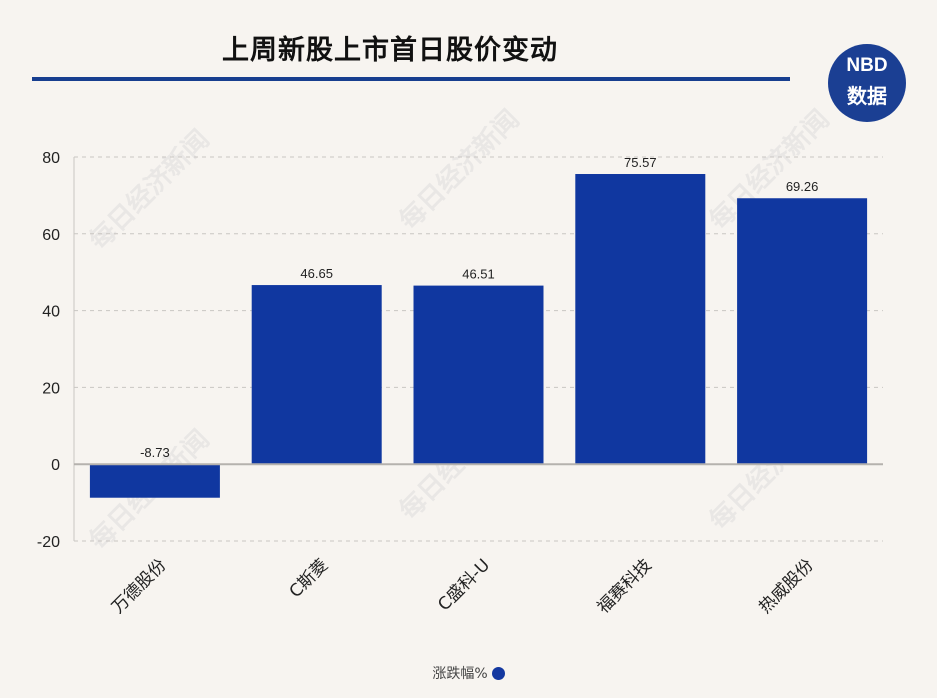 Image resolution: width=937 pixels, height=698 pixels. What do you see at coordinates (460, 674) in the screenshot?
I see `legend-label: 涨跌幅%` at bounding box center [460, 674].